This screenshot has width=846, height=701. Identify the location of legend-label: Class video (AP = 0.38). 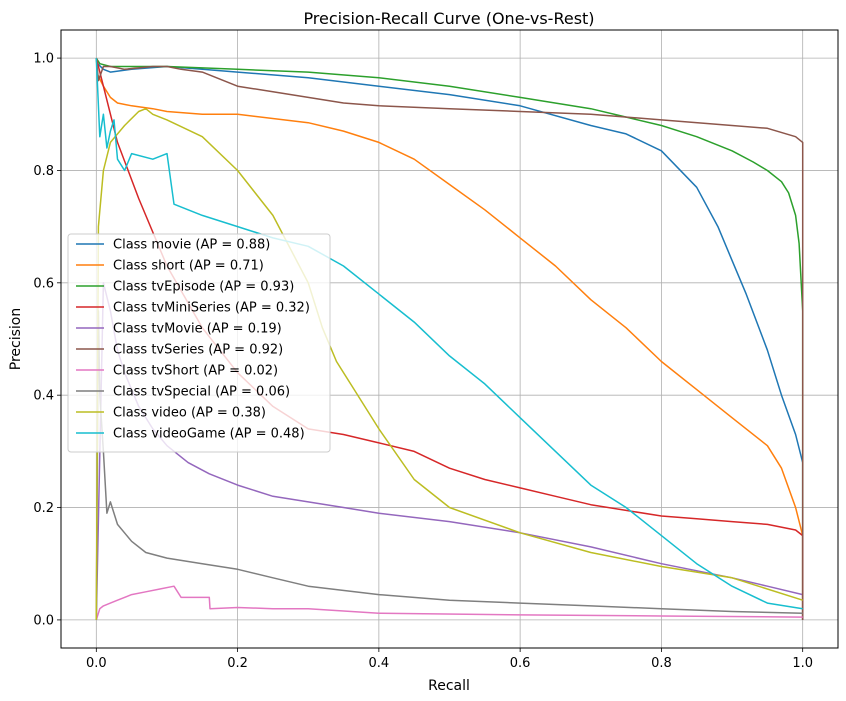
(189, 413).